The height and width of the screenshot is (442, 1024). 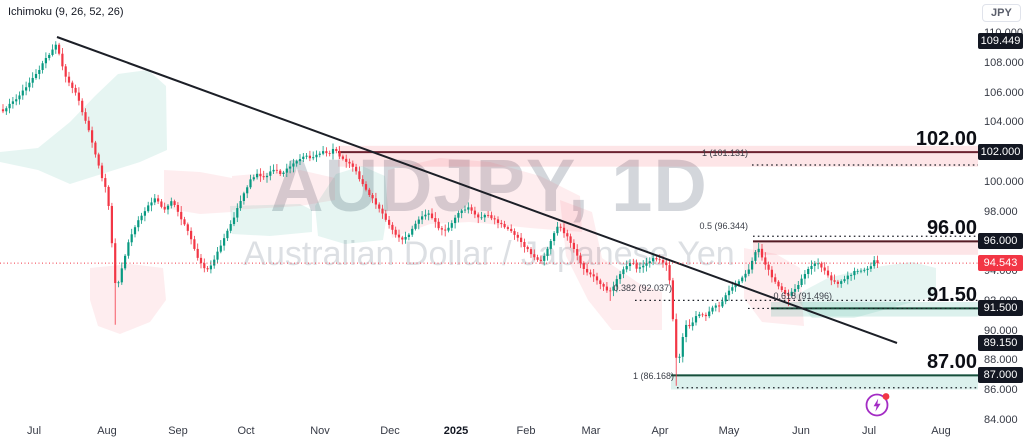 I want to click on indicator-legend: Ichimoku (9, 26, 52, 26), so click(x=66, y=12).